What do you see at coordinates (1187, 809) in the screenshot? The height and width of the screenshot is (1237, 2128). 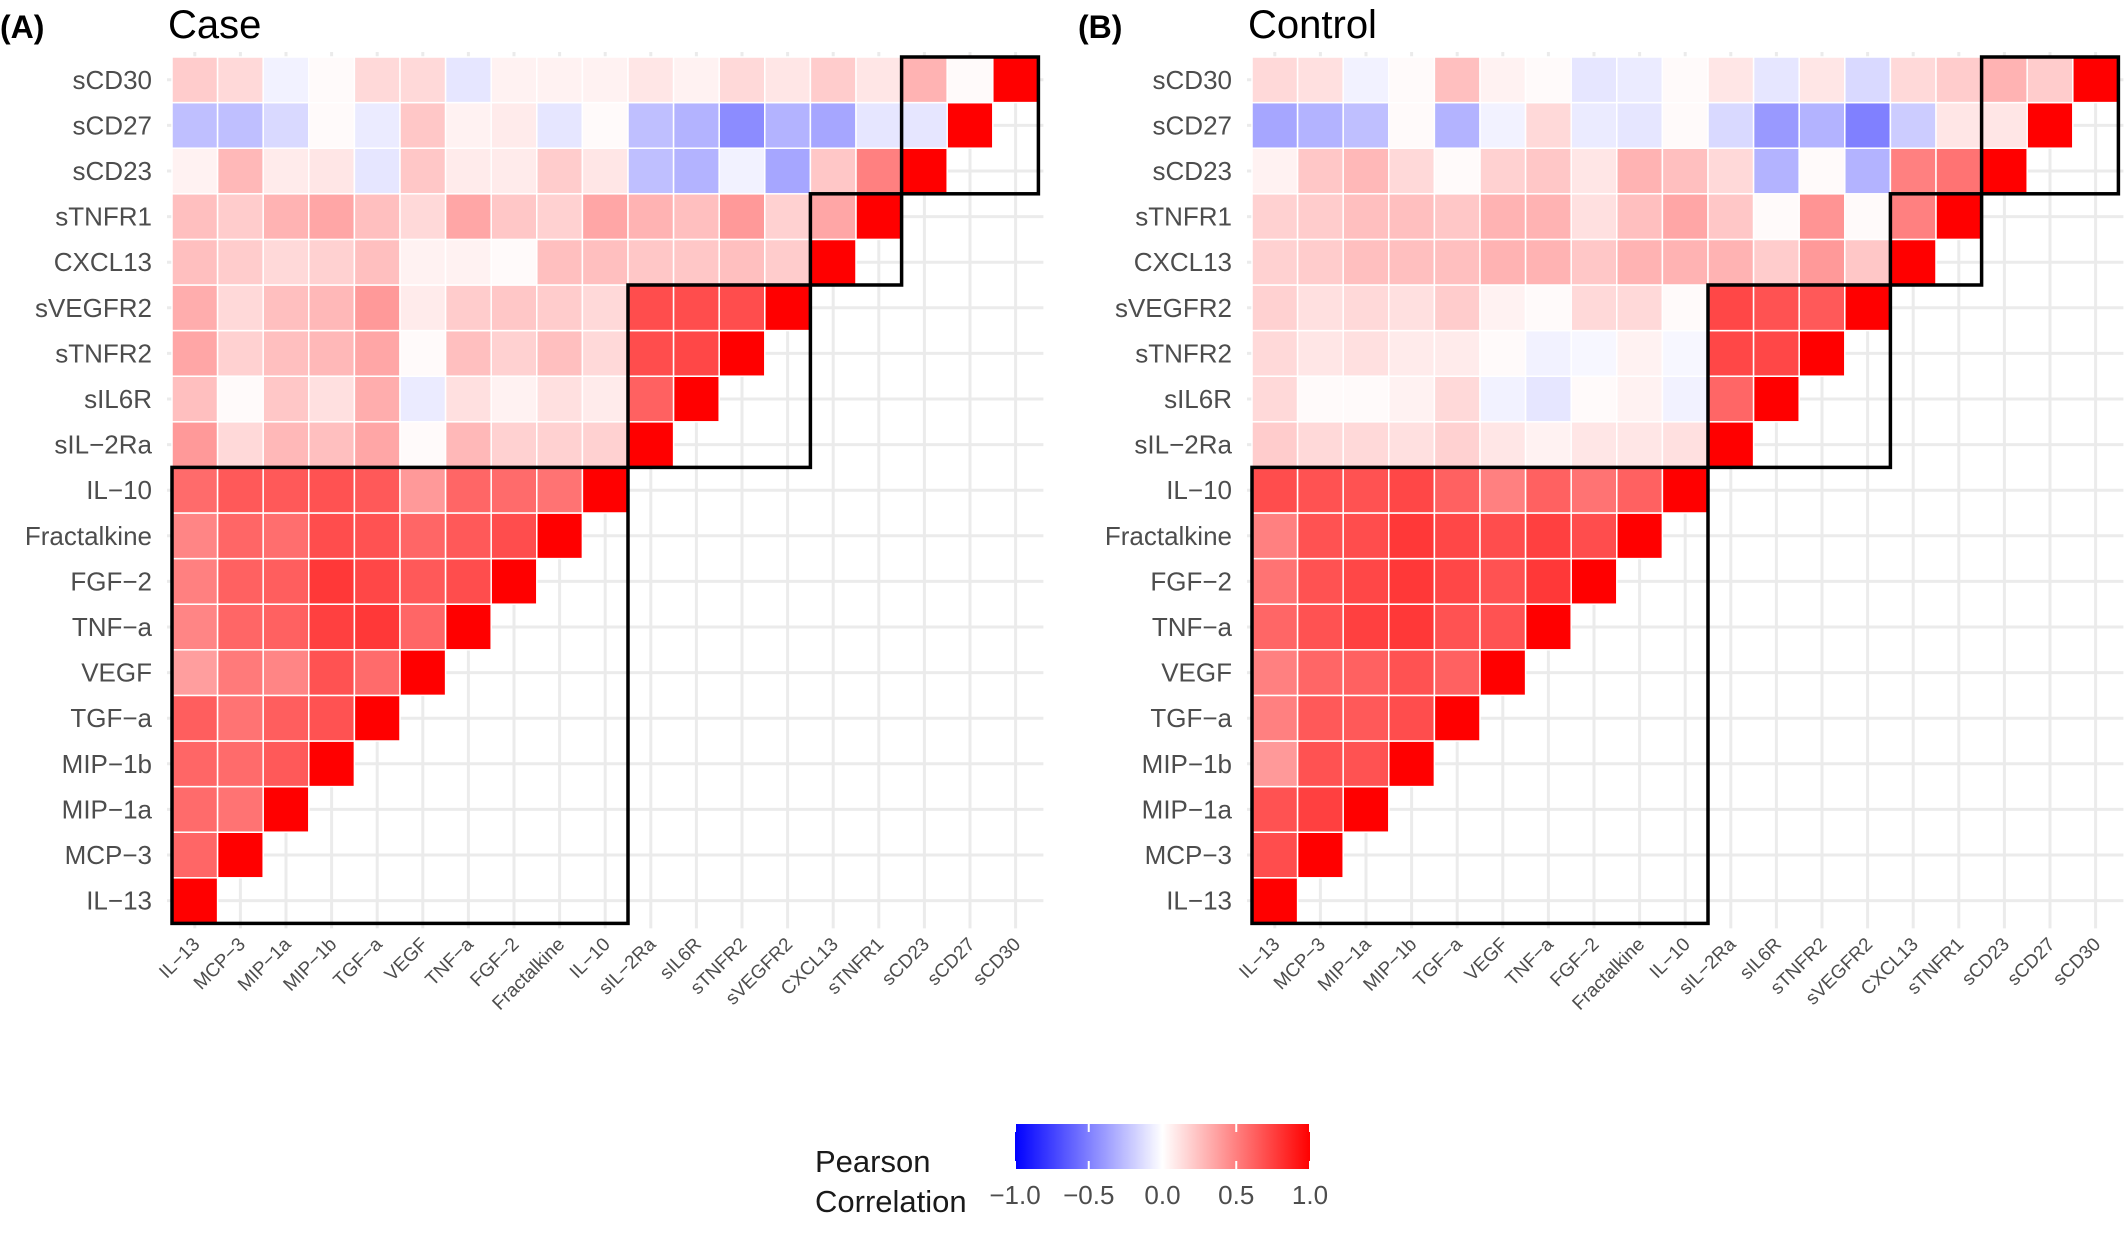 I see `y-tick-label: MIP−1a` at bounding box center [1187, 809].